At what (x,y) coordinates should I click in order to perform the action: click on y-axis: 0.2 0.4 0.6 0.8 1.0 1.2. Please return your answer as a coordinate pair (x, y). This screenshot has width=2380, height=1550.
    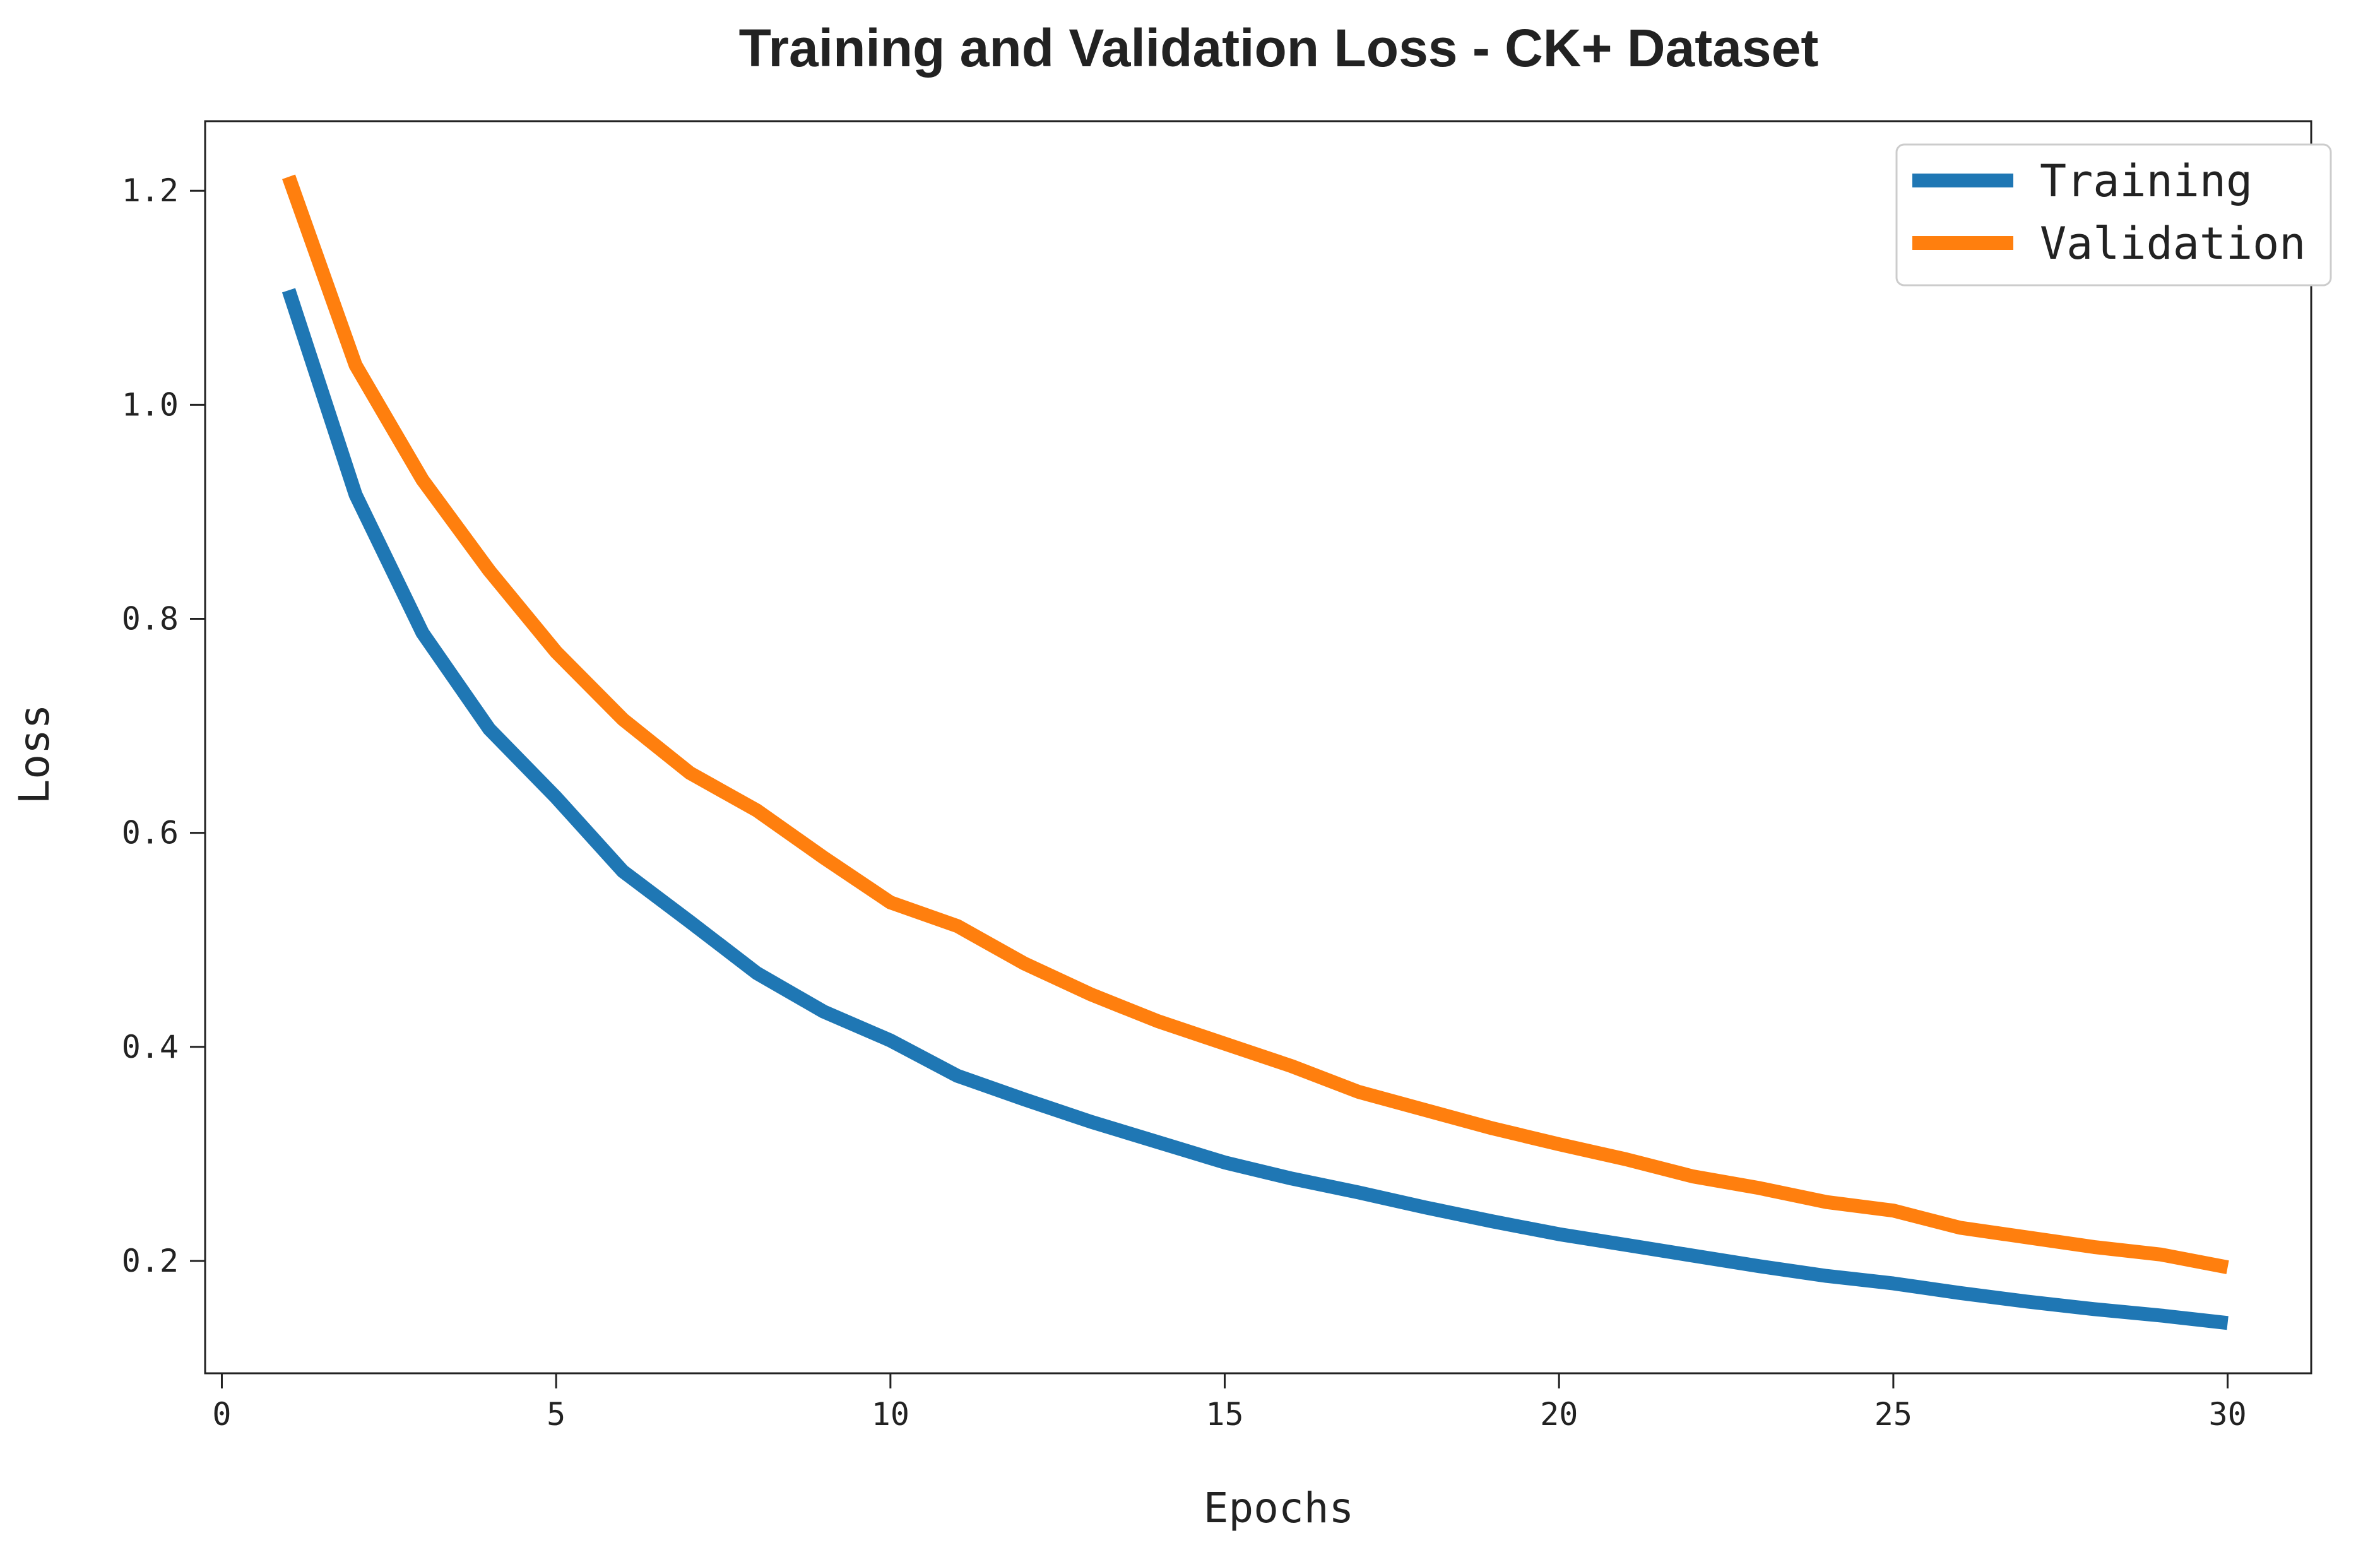
    Looking at the image, I should click on (163, 725).